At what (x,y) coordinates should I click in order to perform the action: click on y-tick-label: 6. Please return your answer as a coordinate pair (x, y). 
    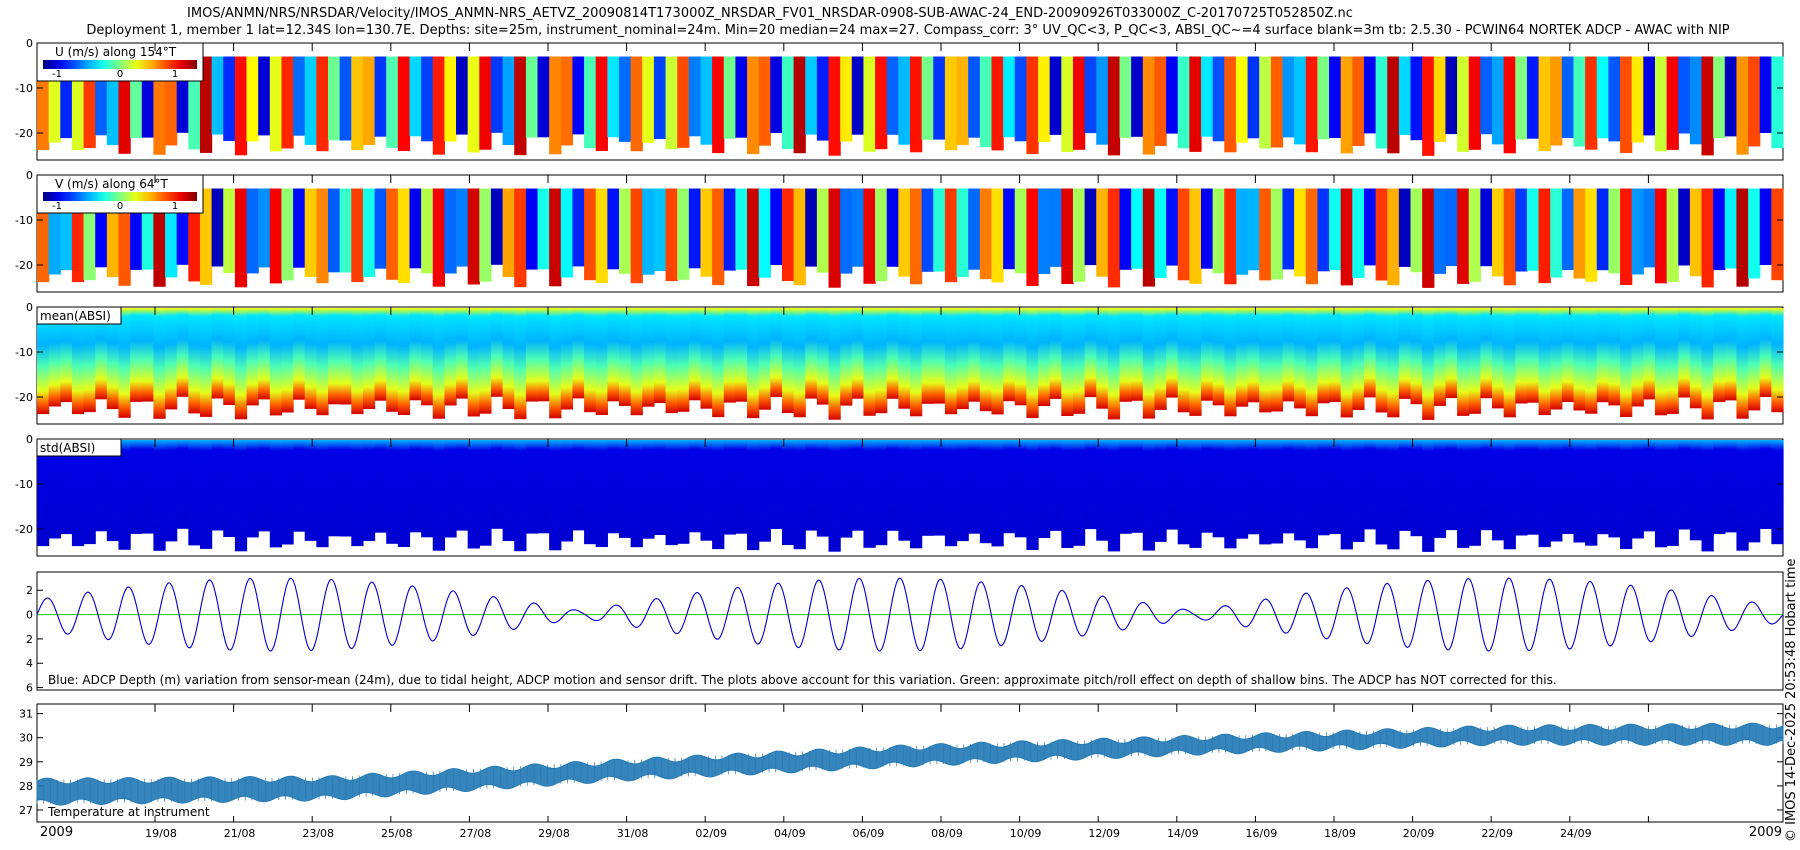
    Looking at the image, I should click on (29, 688).